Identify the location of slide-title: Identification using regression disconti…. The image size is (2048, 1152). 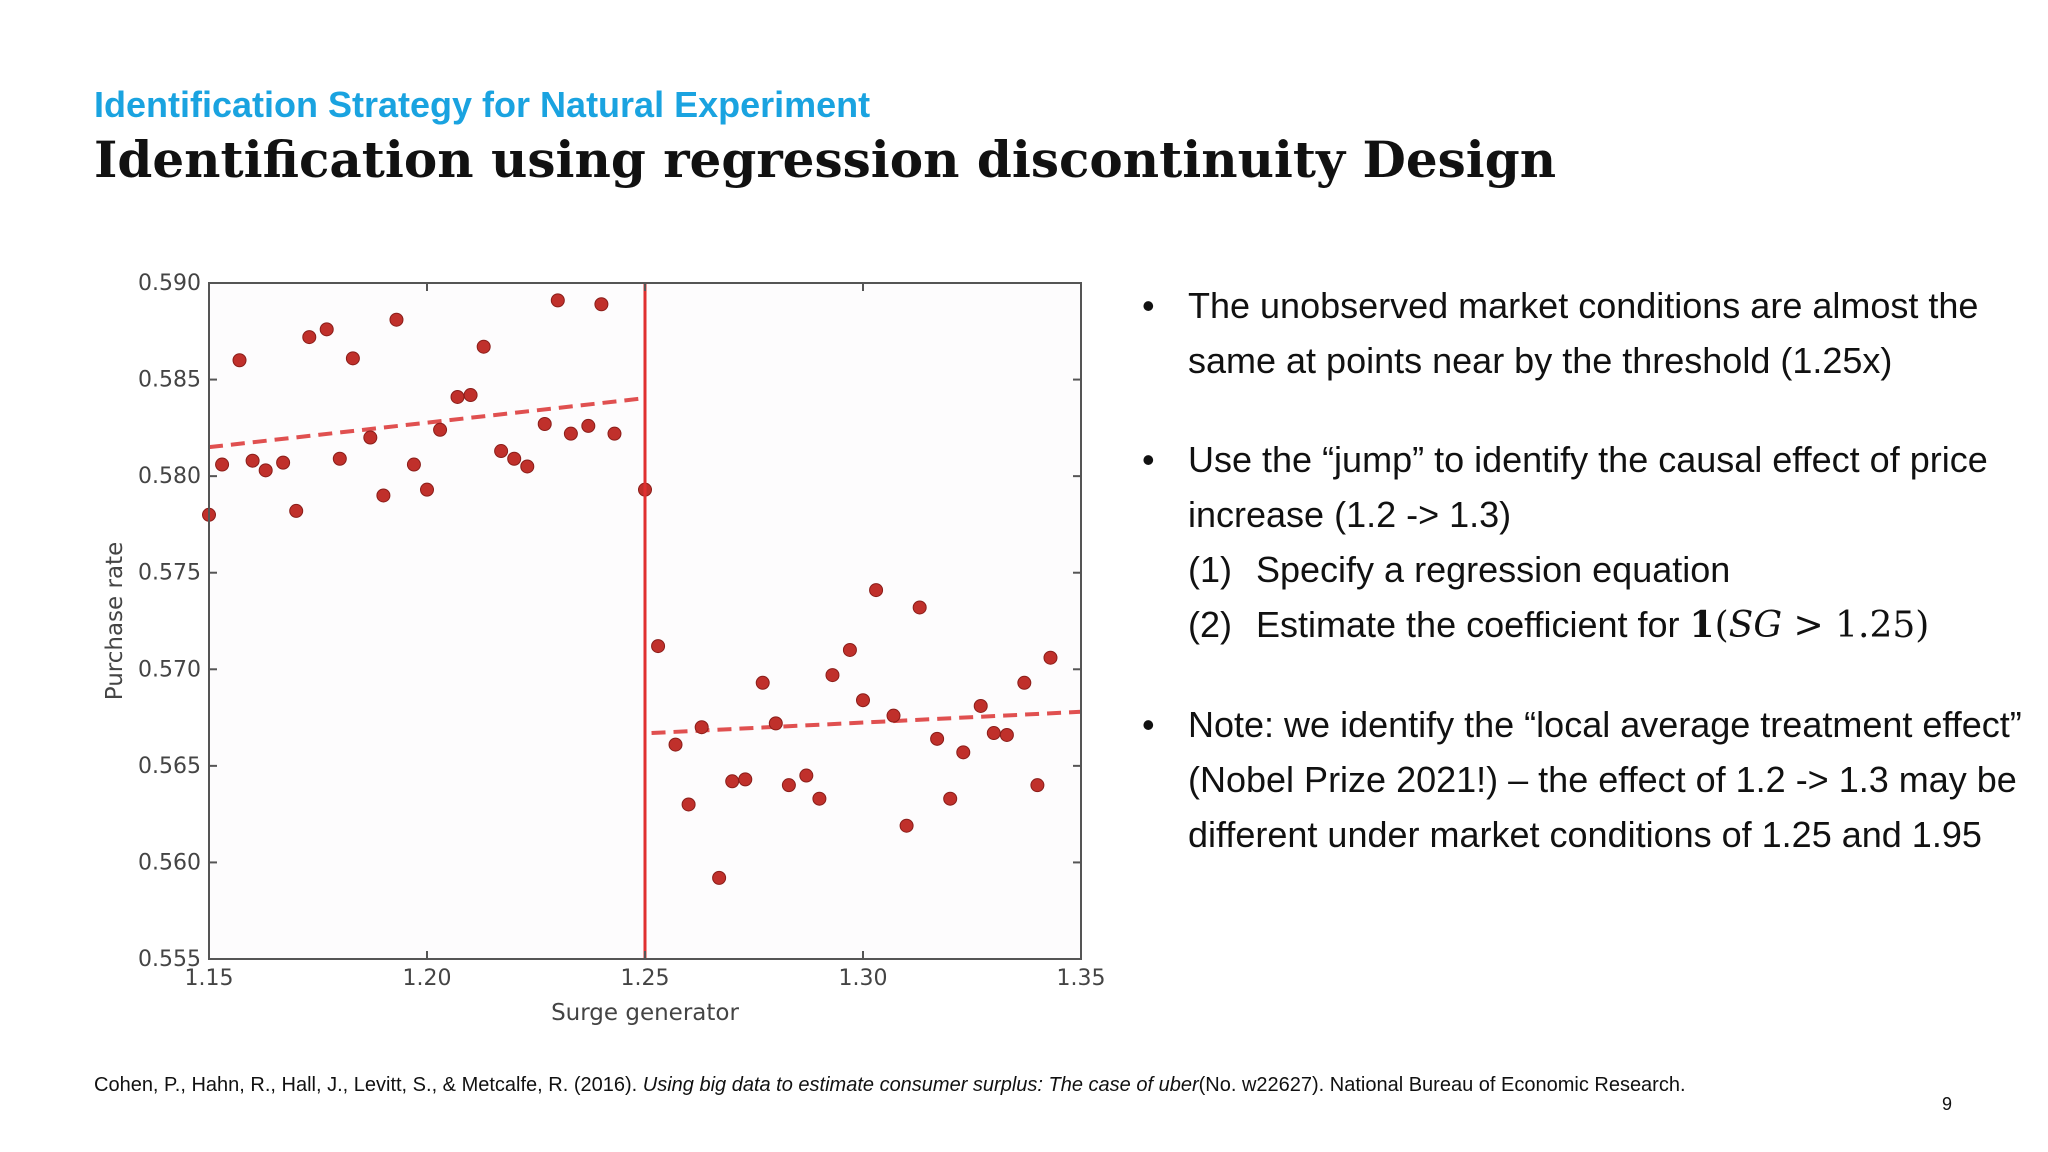
(825, 159).